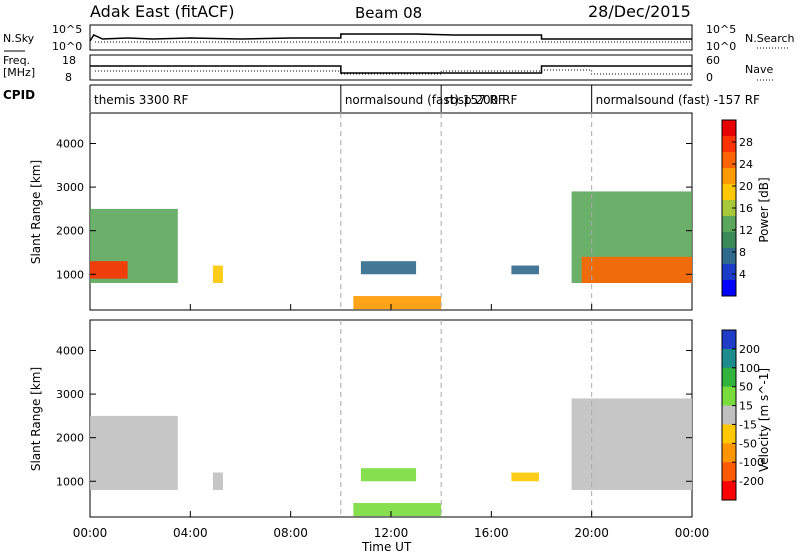 The width and height of the screenshot is (800, 554). I want to click on nave-series-line, so click(393, 72).